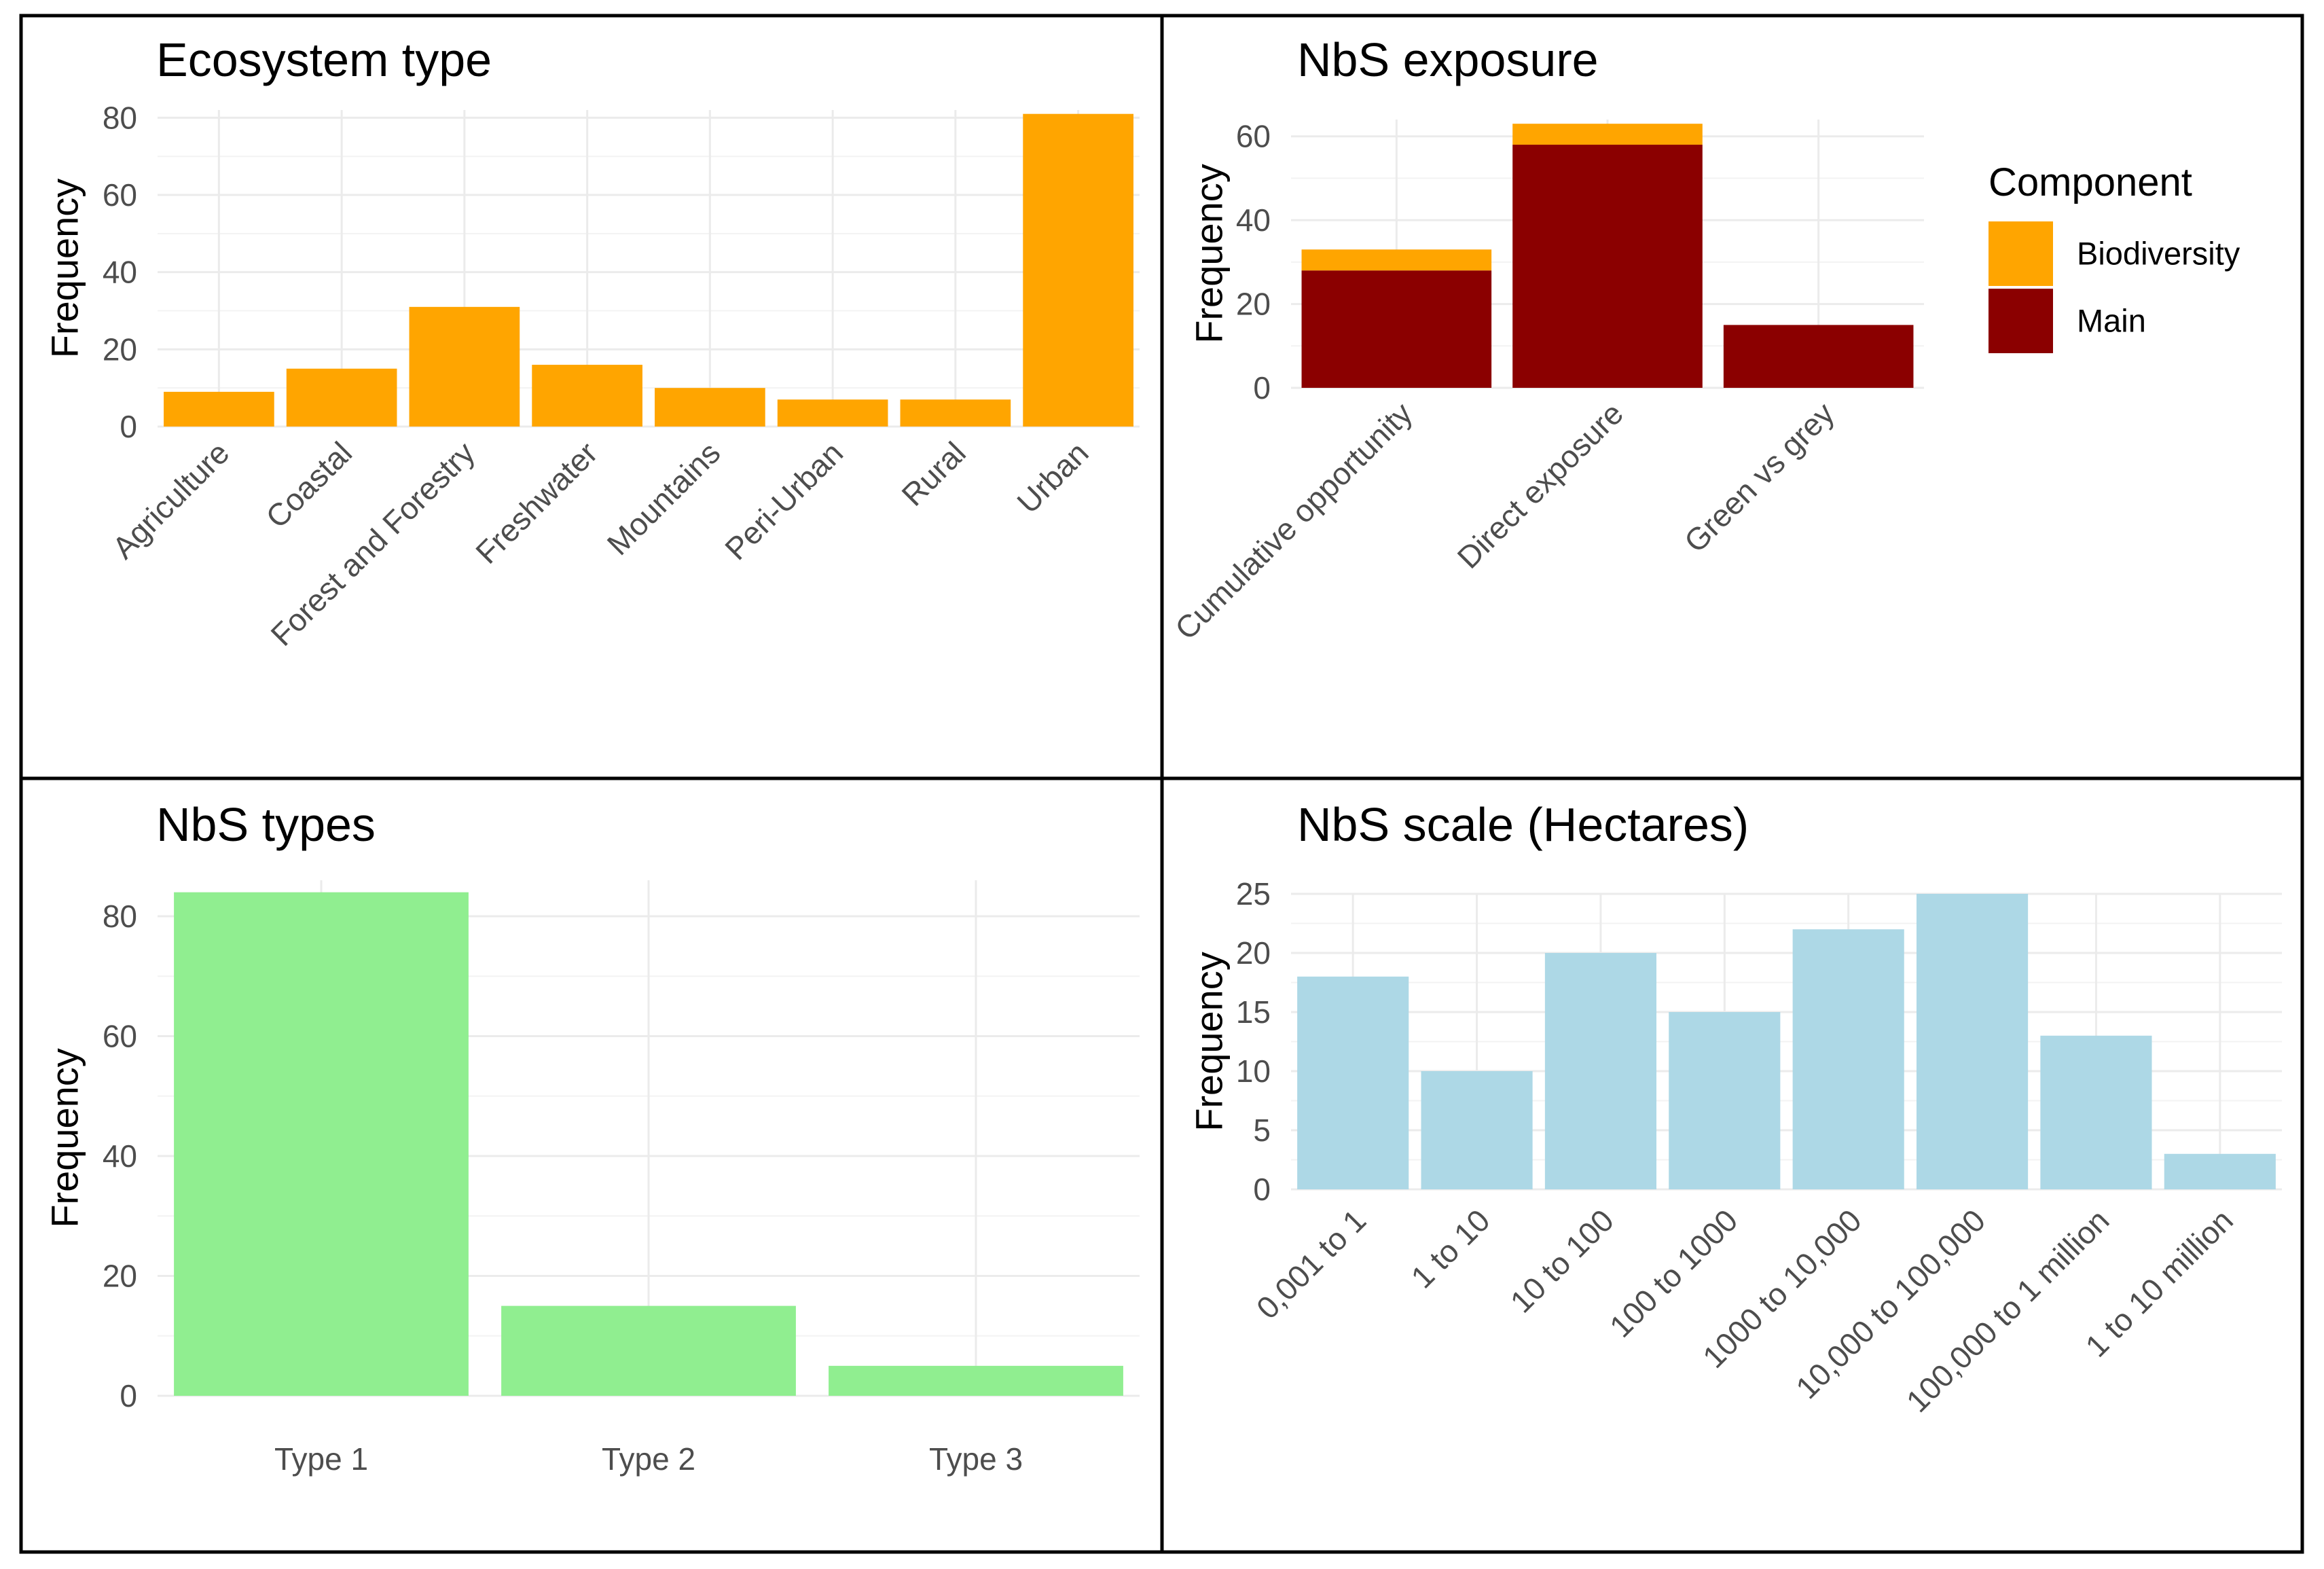 The image size is (2324, 1569). I want to click on bar-1-to-10-million, so click(2220, 1171).